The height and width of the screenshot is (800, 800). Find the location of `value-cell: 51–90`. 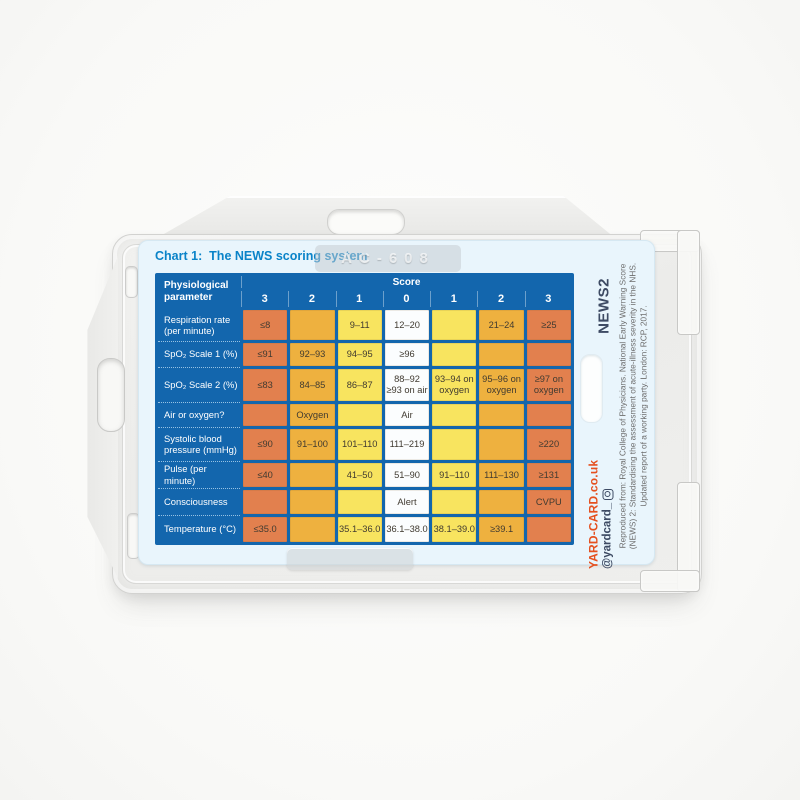

value-cell: 51–90 is located at coordinates (407, 475).